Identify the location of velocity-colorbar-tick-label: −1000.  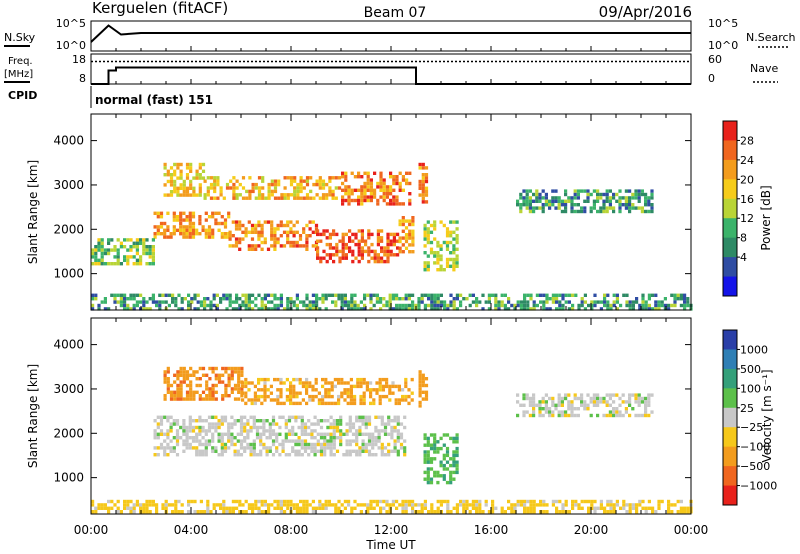
(758, 486).